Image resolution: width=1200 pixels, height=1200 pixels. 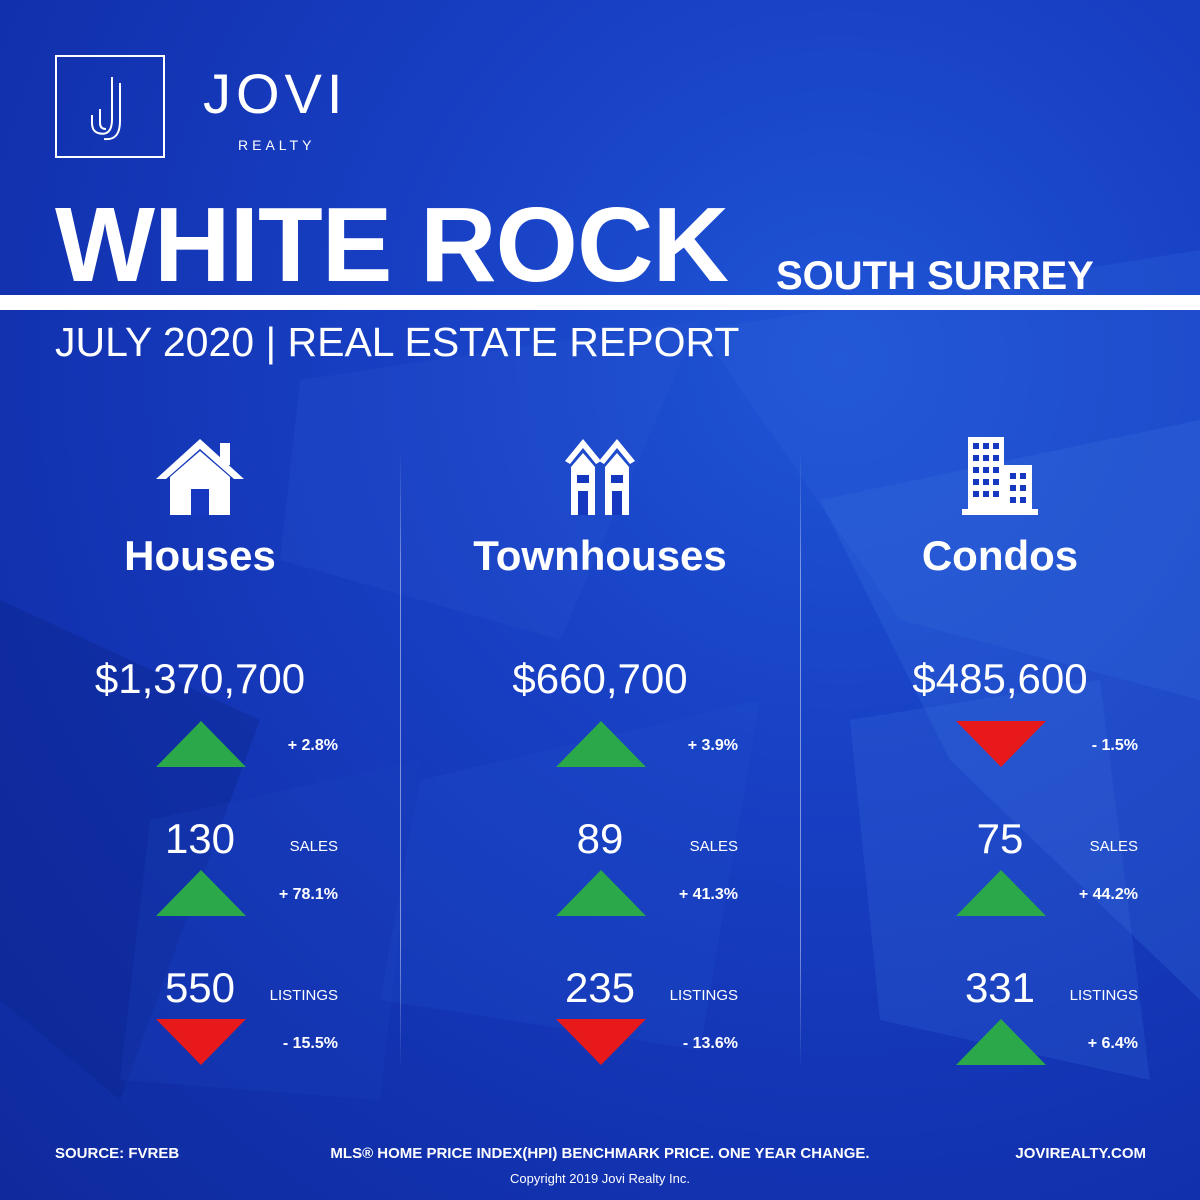 I want to click on footer-source: SOURCE: FVREB, so click(x=117, y=1153).